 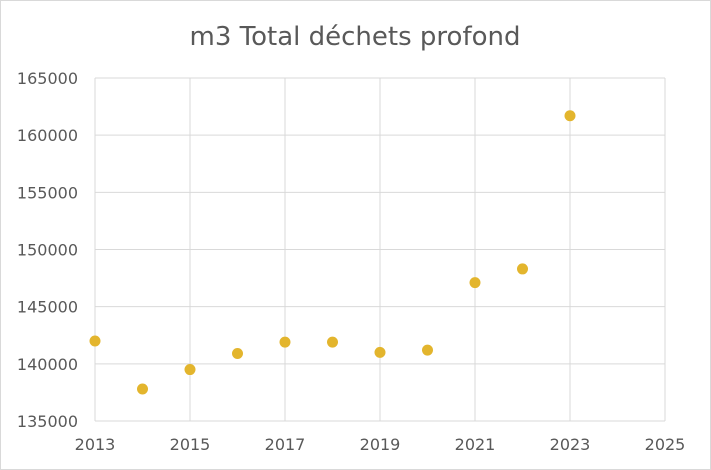 I want to click on y-tick-label: 135000, so click(x=47, y=421).